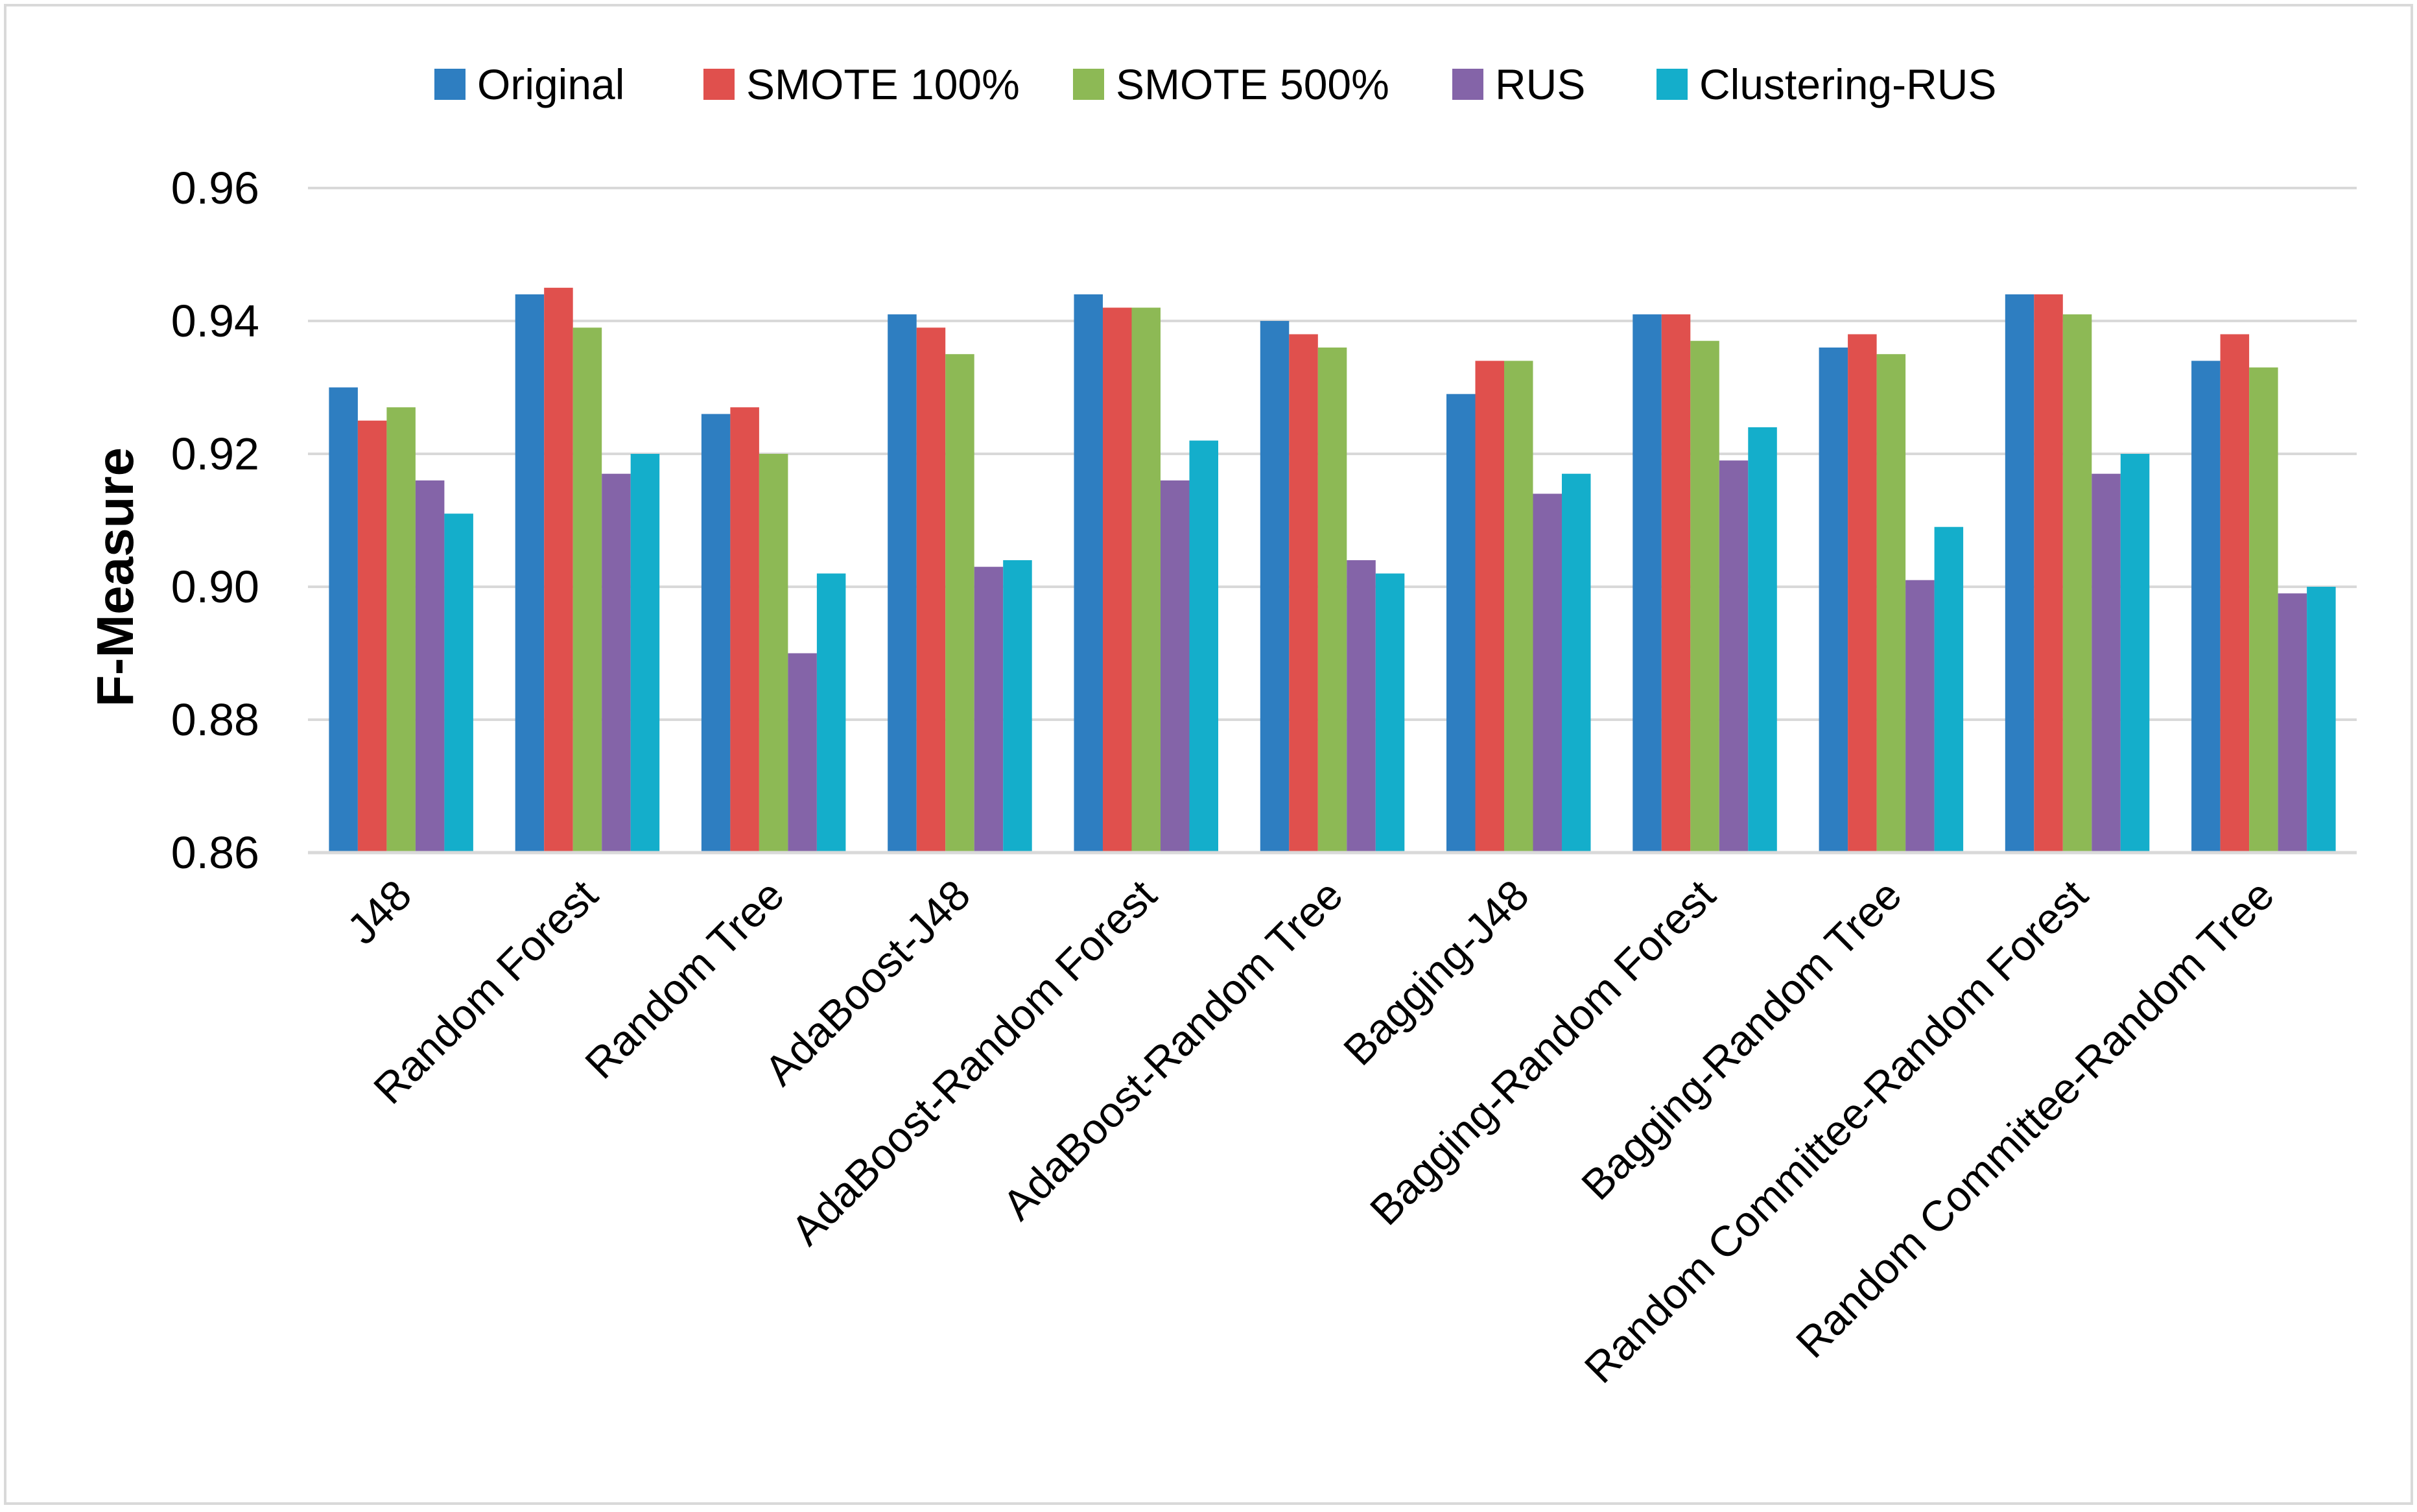  I want to click on legend-label: SMOTE 500%, so click(1252, 84).